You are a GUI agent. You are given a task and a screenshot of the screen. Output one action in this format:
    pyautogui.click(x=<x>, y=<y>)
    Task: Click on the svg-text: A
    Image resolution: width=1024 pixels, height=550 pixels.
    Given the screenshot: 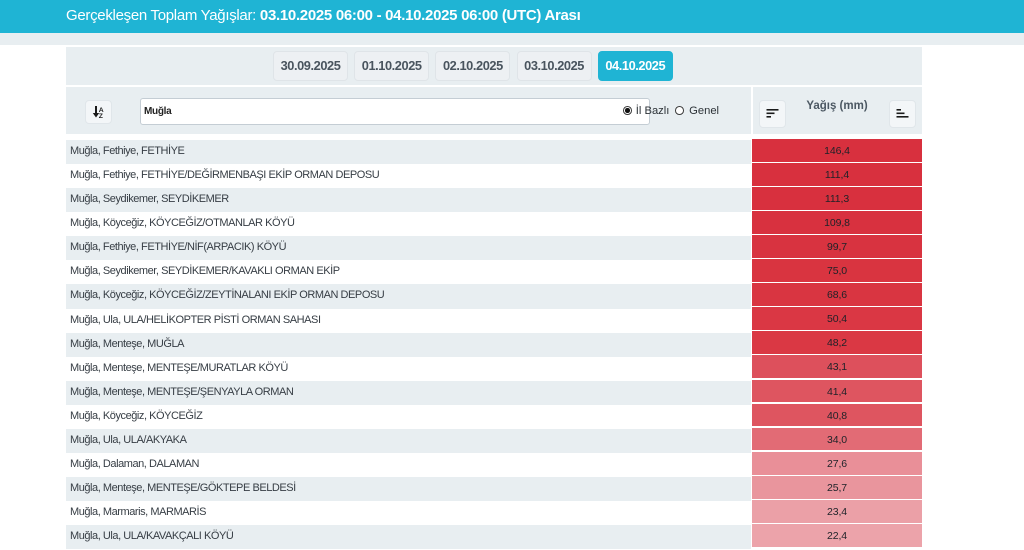 What is the action you would take?
    pyautogui.click(x=101, y=110)
    